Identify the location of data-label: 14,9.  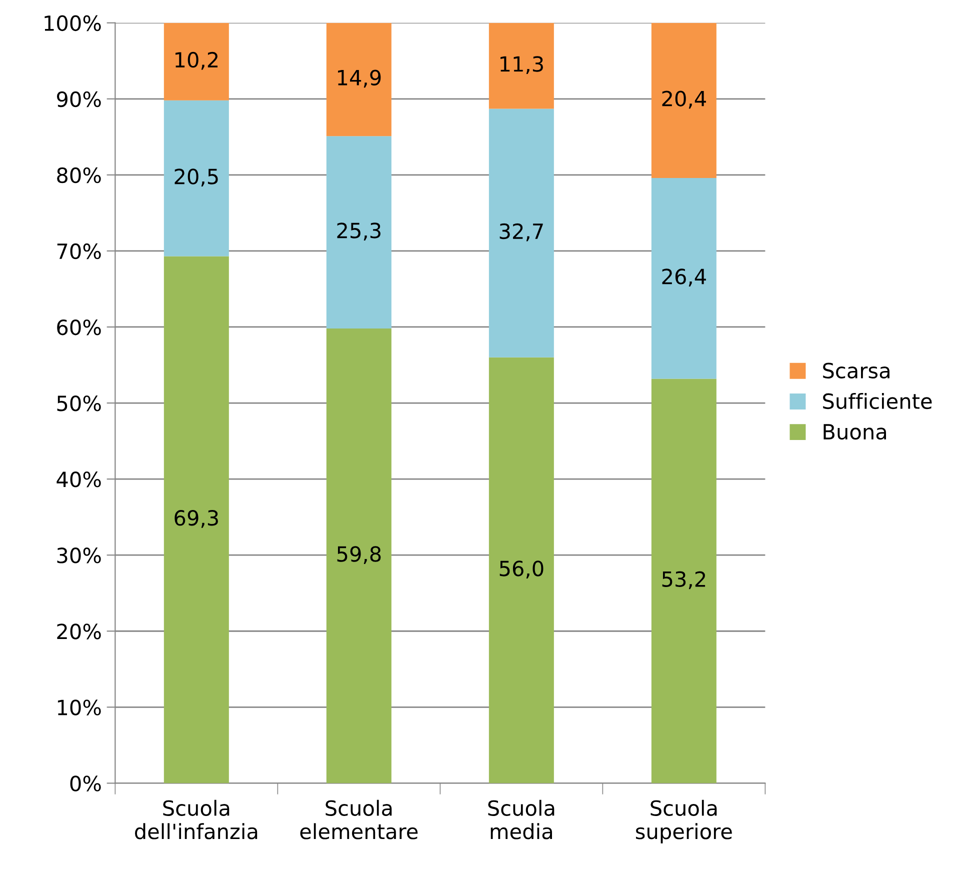
(359, 79).